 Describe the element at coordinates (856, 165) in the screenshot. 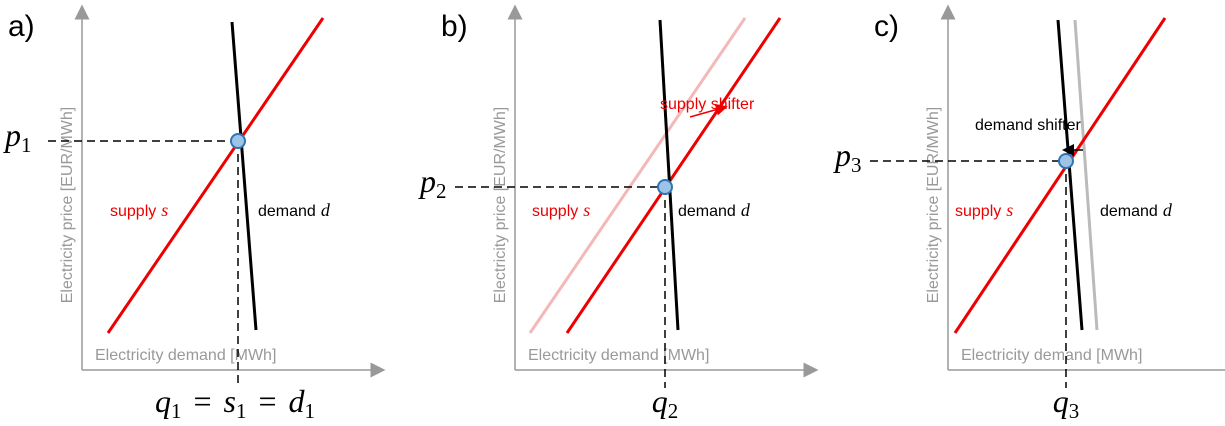

I see `price-subscript: 3` at that location.